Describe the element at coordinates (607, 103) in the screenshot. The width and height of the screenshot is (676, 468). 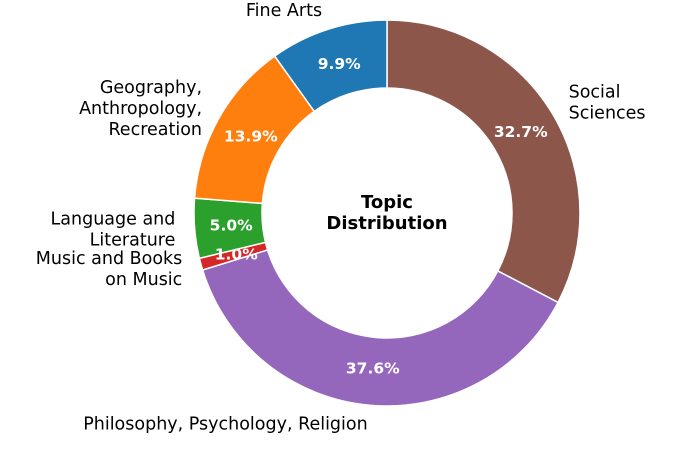
I see `slice-label-0: Social Sciences` at that location.